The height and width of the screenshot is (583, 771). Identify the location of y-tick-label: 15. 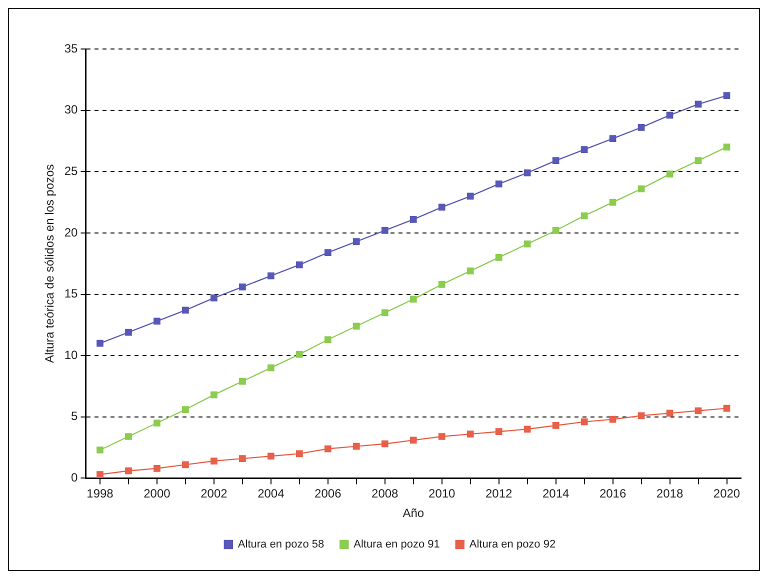
(71, 293).